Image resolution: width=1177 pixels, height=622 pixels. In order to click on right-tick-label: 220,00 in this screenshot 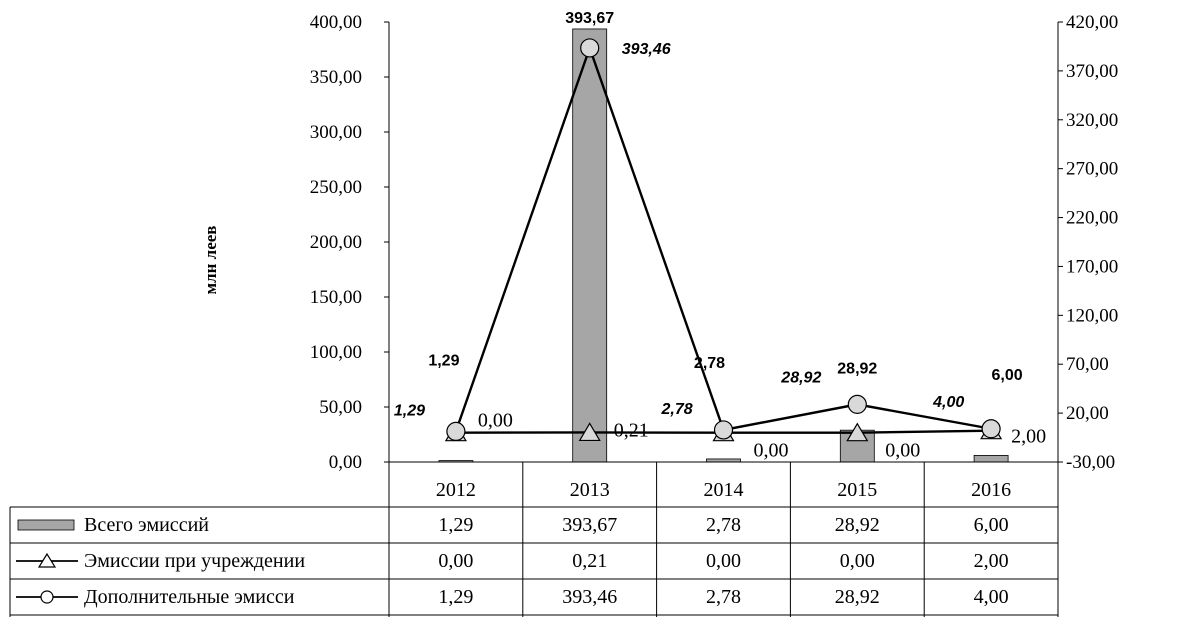, I will do `click(1092, 218)`.